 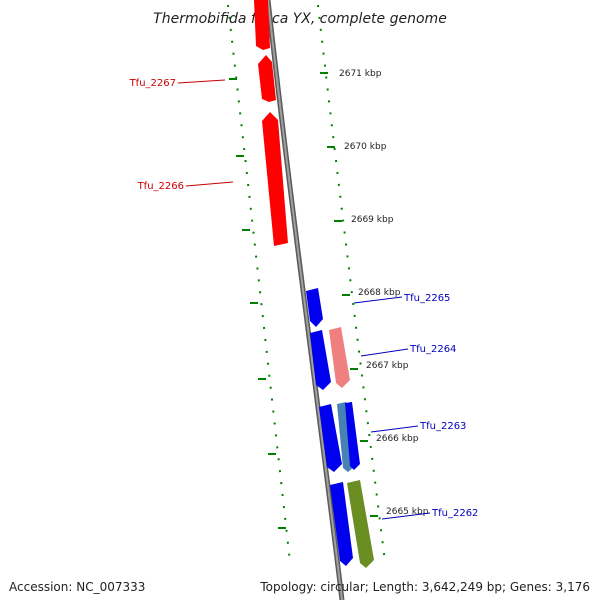 I want to click on gene-arrow-tfu-2262a, so click(x=341, y=524).